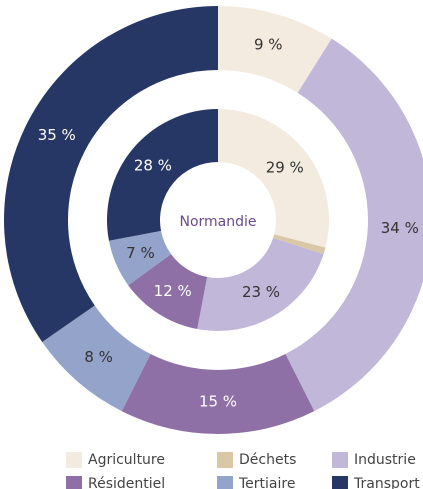 The height and width of the screenshot is (489, 423). Describe the element at coordinates (140, 253) in the screenshot. I see `value-label: 7 %` at that location.